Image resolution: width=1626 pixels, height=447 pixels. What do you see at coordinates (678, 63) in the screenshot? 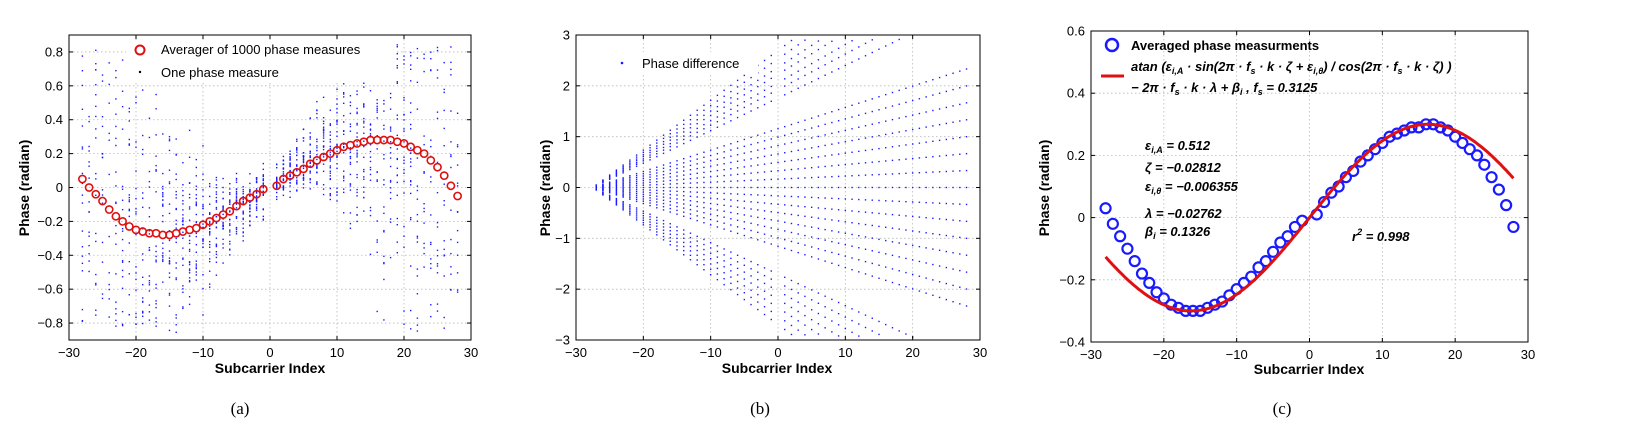
I see `b-legend-box` at bounding box center [678, 63].